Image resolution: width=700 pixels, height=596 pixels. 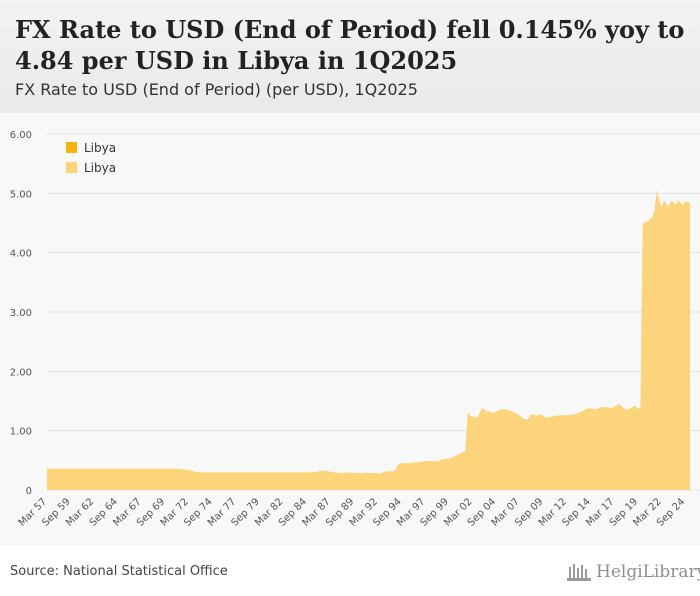 What do you see at coordinates (648, 572) in the screenshot?
I see `logo-text: HelgiLibrary` at bounding box center [648, 572].